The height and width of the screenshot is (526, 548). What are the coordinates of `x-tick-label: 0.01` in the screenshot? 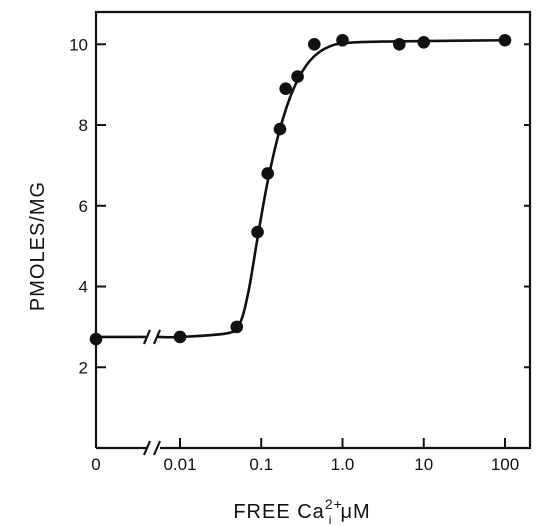 It's located at (179, 464).